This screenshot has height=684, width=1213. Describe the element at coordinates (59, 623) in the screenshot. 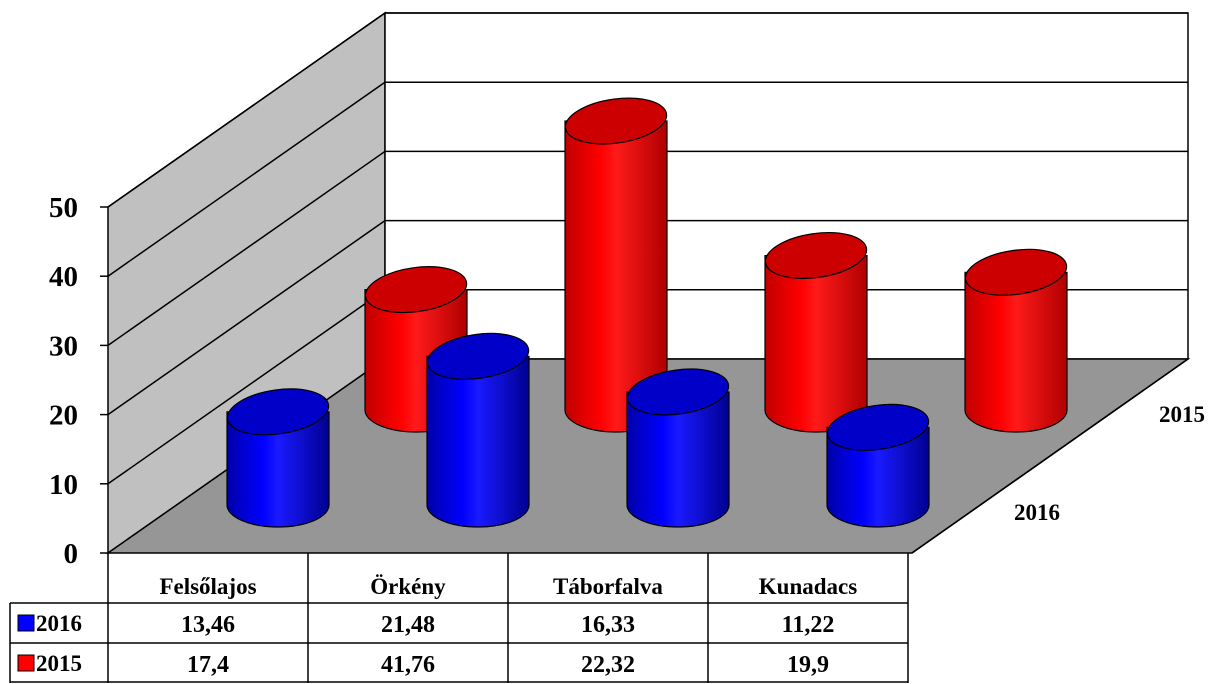

I see `series-name: 2016` at that location.